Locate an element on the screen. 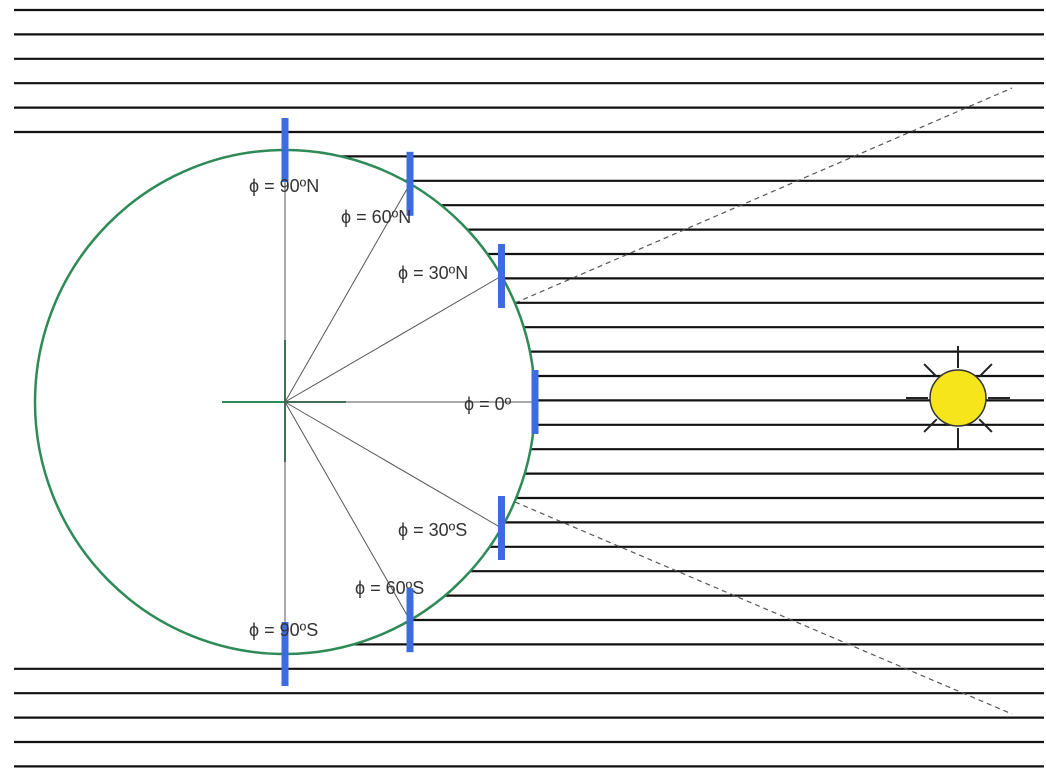 The width and height of the screenshot is (1046, 777). label-90n: ϕ = 90ºN is located at coordinates (284, 186).